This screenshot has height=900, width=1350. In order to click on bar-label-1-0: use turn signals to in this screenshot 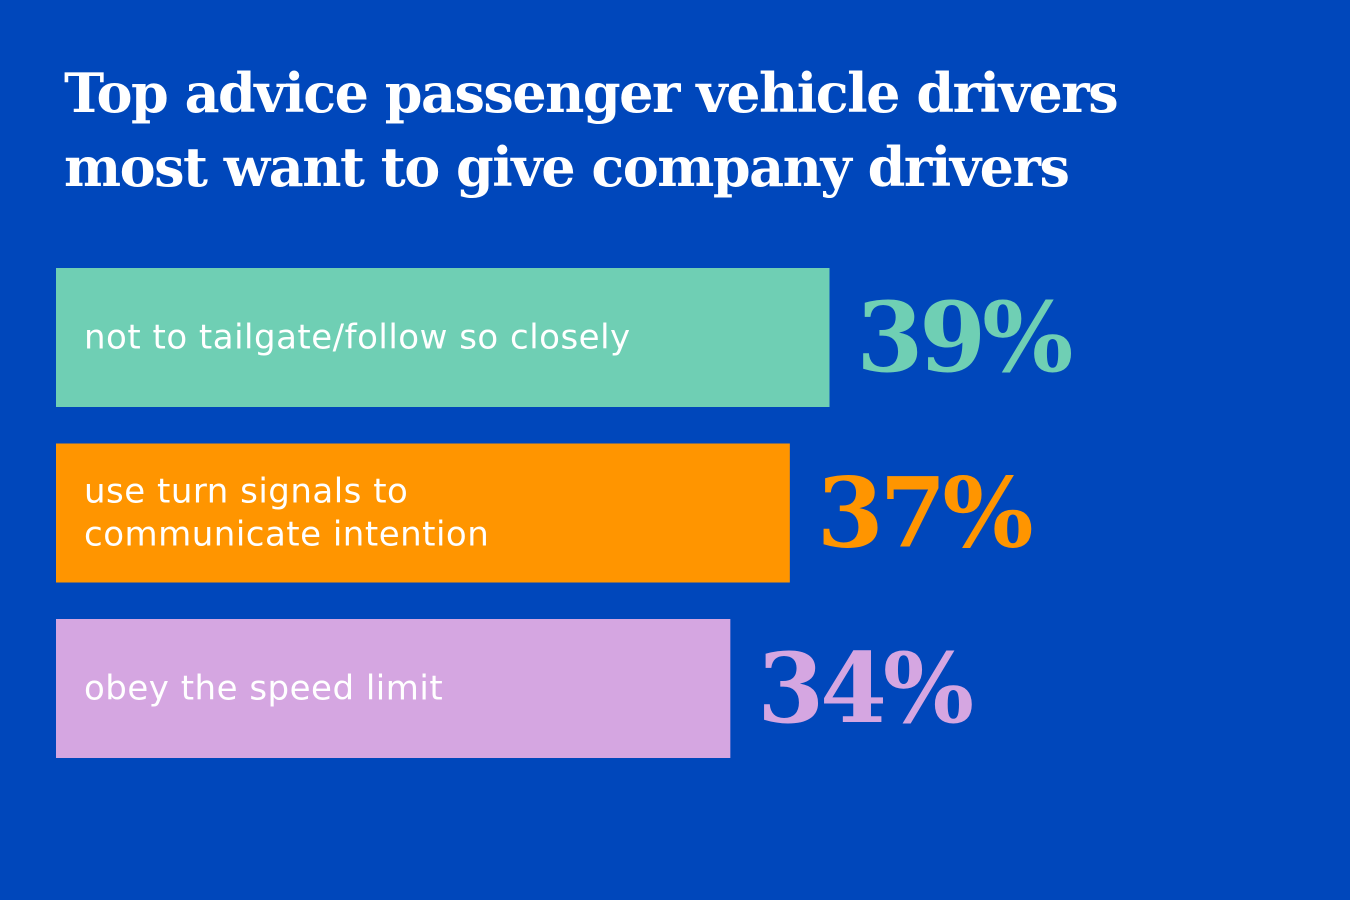, I will do `click(246, 492)`.